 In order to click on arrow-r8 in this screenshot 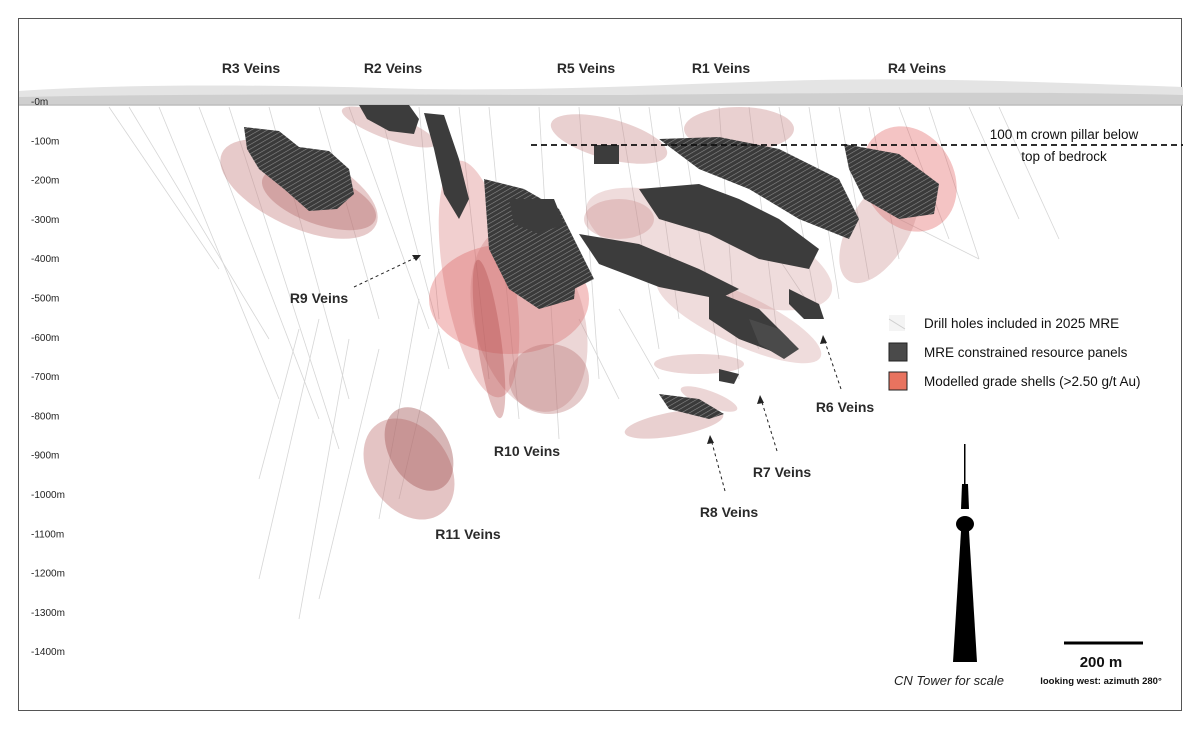, I will do `click(718, 465)`.